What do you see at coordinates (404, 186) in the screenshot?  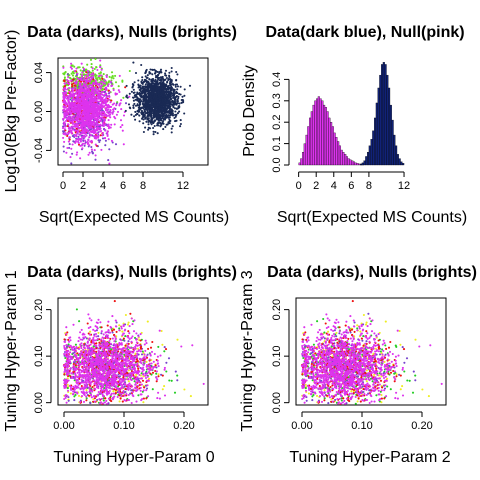 I see `x-tick-label: 12` at bounding box center [404, 186].